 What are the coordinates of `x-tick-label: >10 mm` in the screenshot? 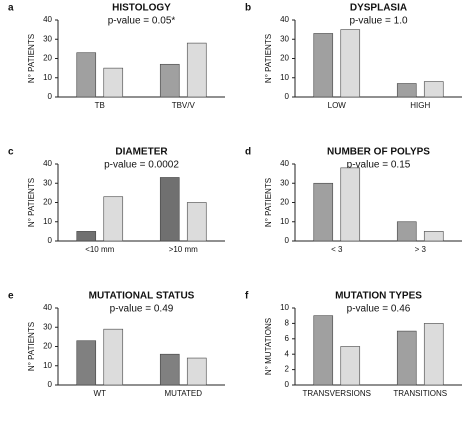 It's located at (183, 249).